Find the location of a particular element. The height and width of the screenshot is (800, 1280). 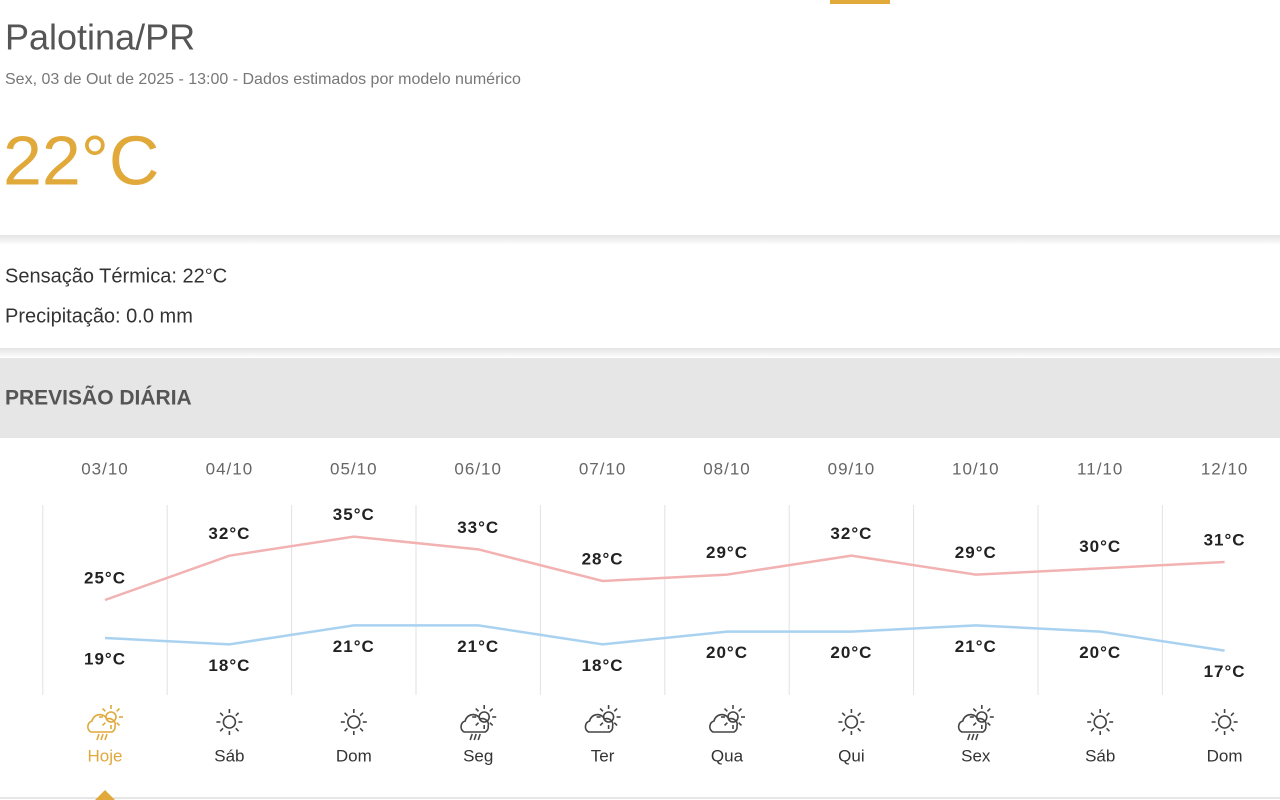

section-band is located at coordinates (640, 398).